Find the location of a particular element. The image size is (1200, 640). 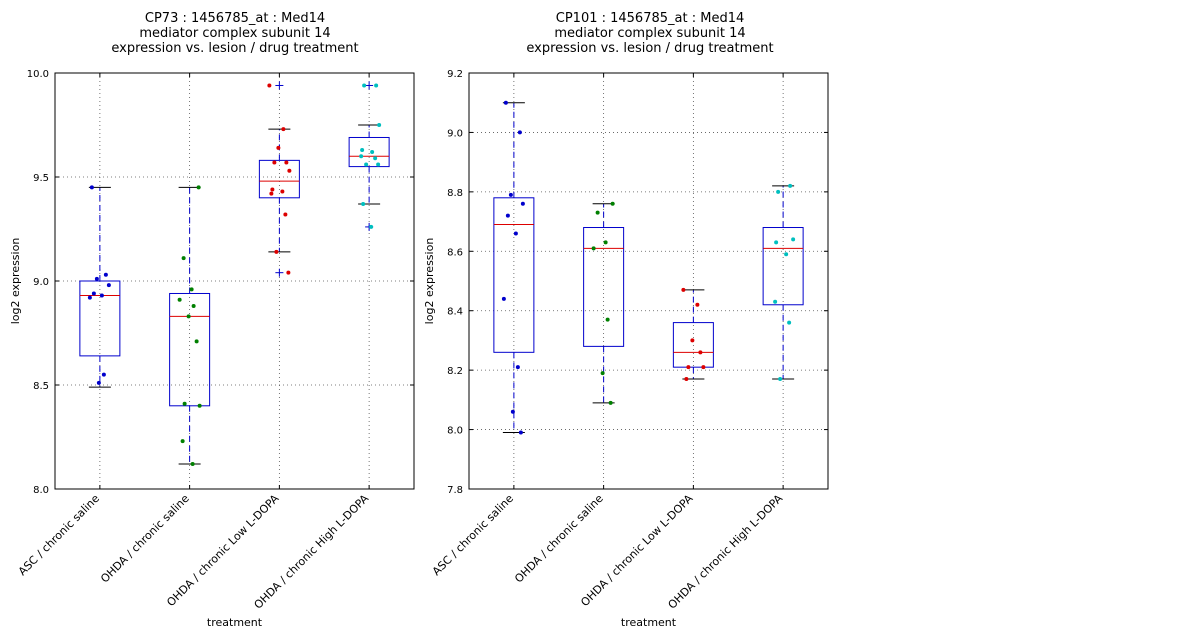

chart-title-line: CP101 : 1456785_at : Med14 is located at coordinates (650, 18).